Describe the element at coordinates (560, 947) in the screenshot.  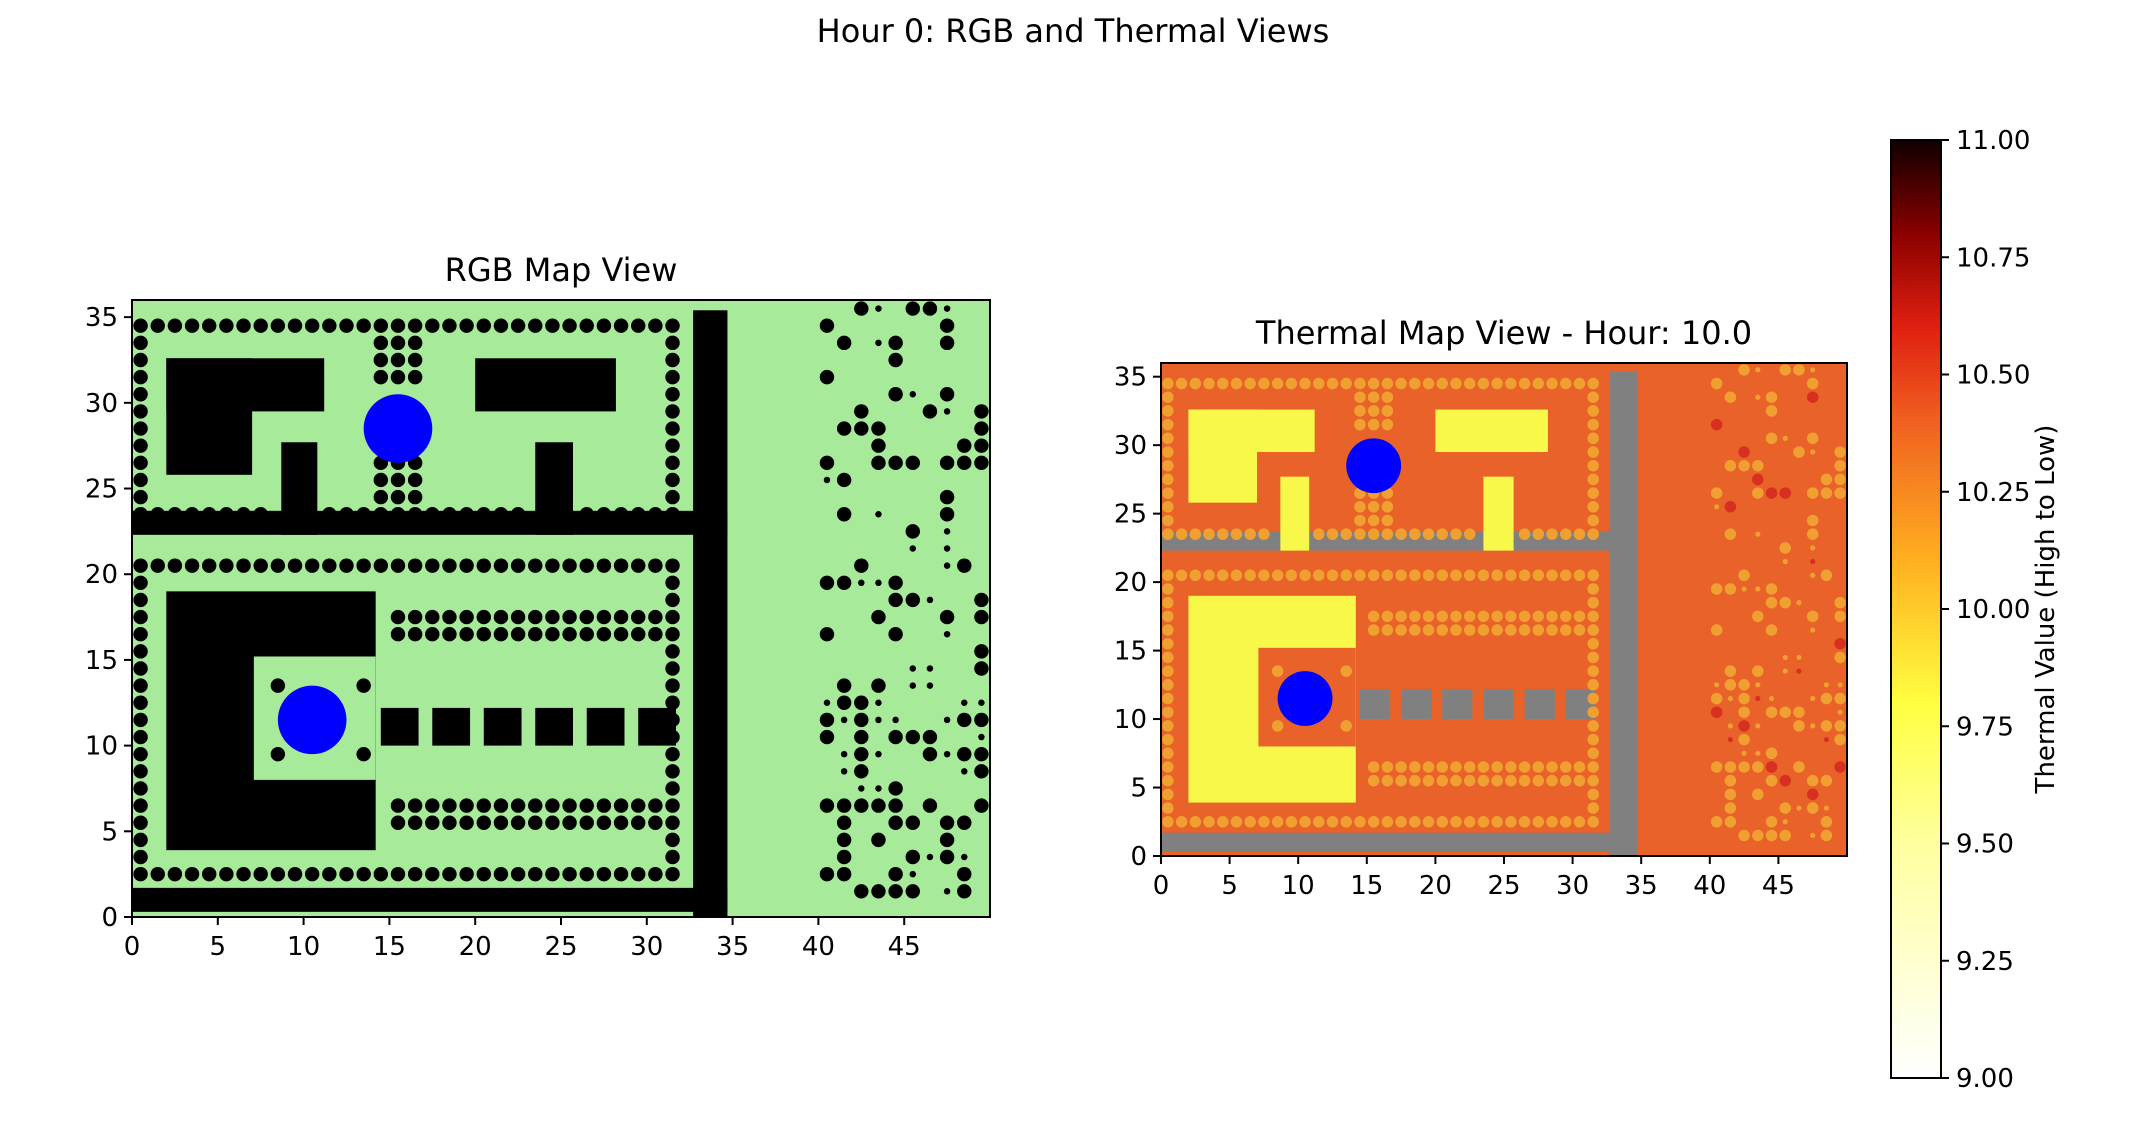
I see `x-tick-label: 25` at that location.